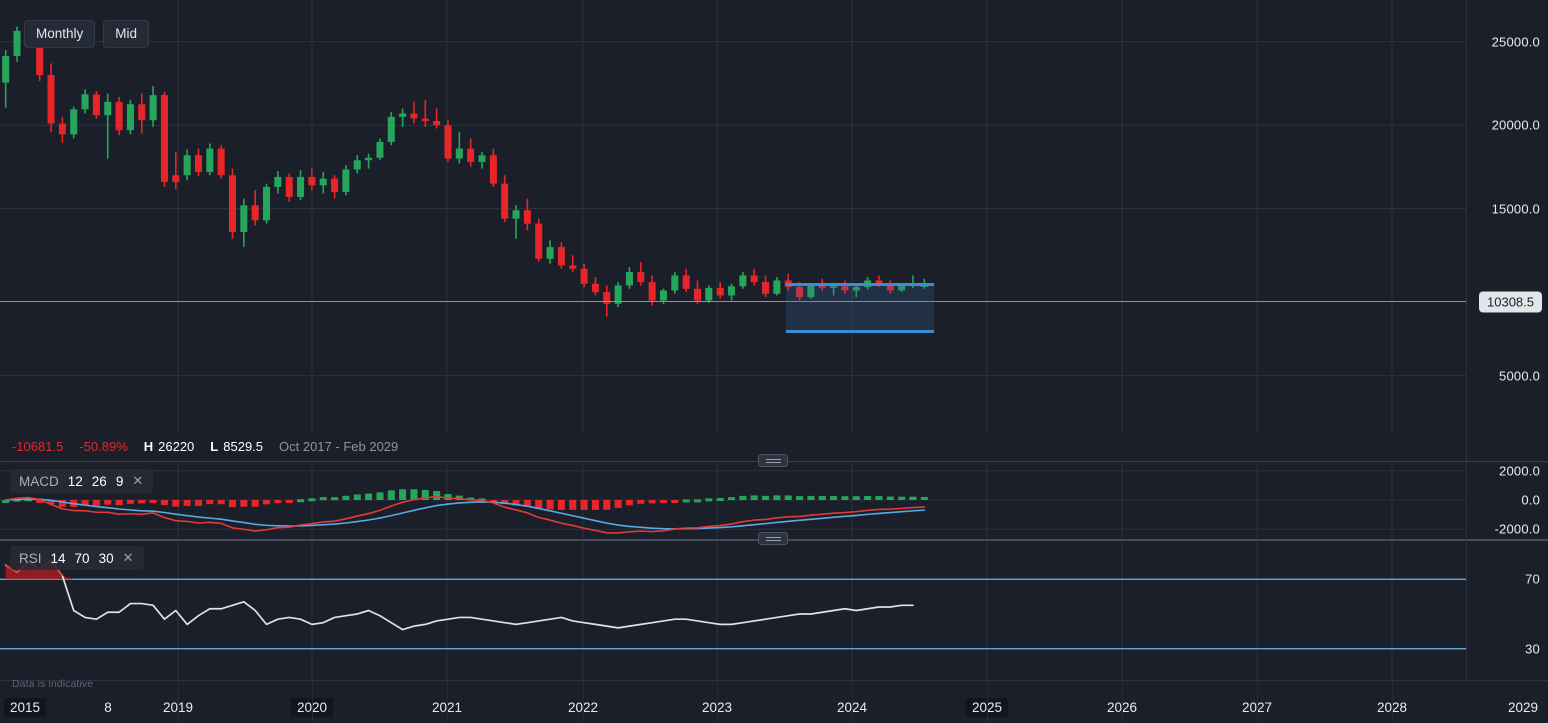 The height and width of the screenshot is (723, 1548). Describe the element at coordinates (30, 558) in the screenshot. I see `rsi-name: RSI` at that location.